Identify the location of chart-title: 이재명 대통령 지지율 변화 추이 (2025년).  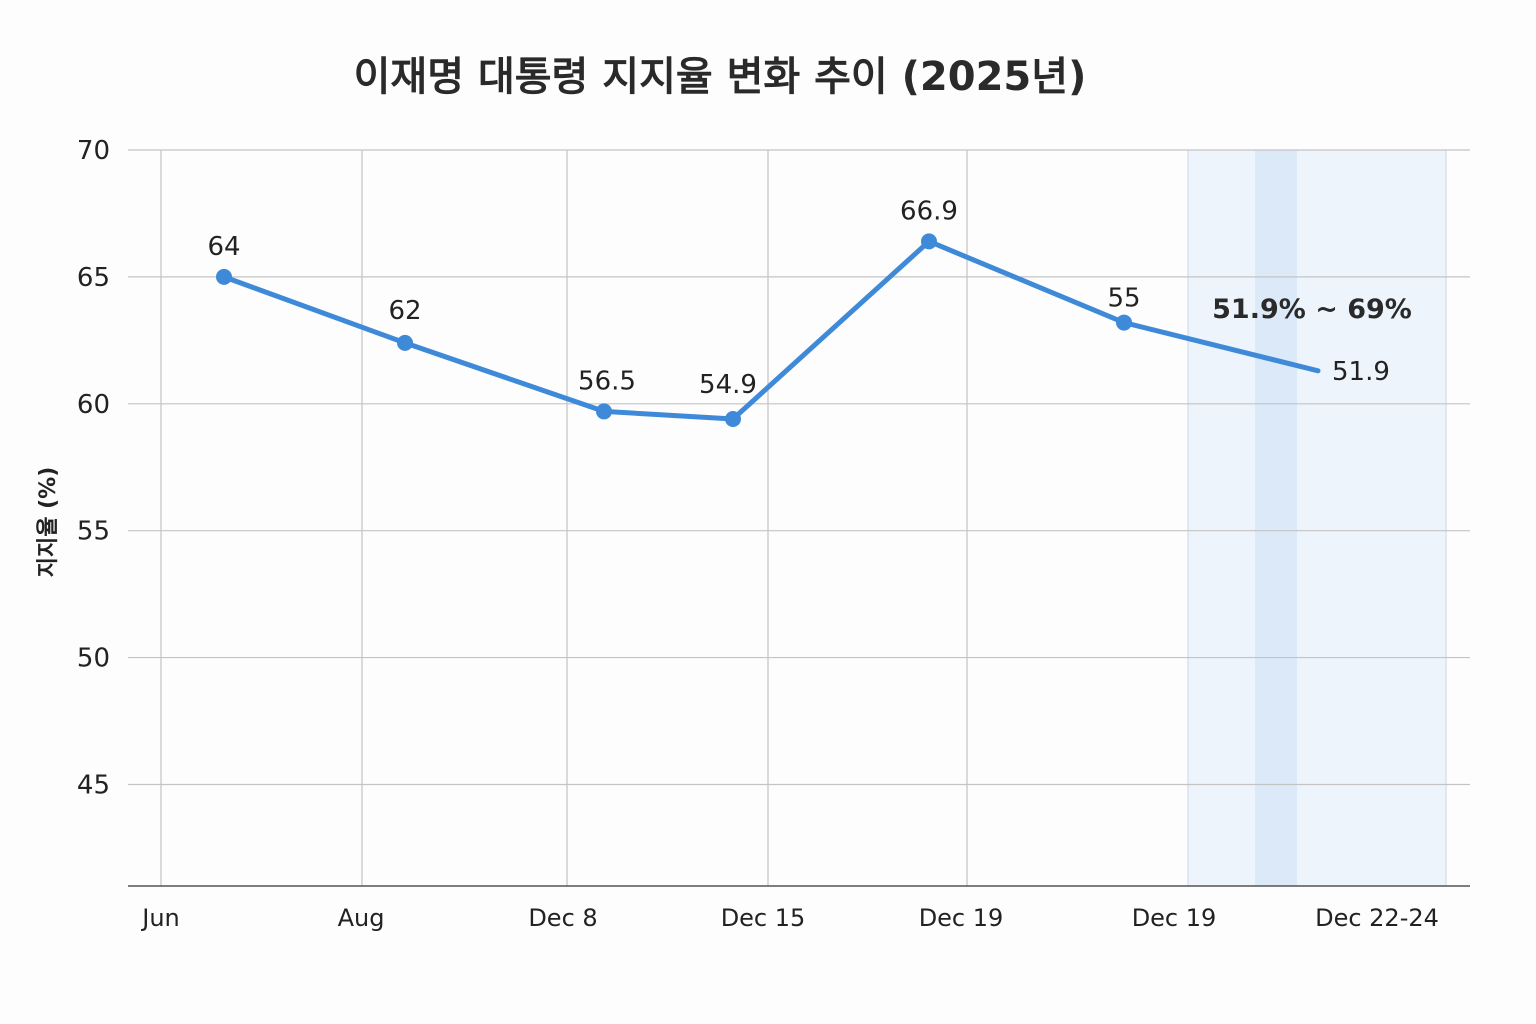
(720, 77).